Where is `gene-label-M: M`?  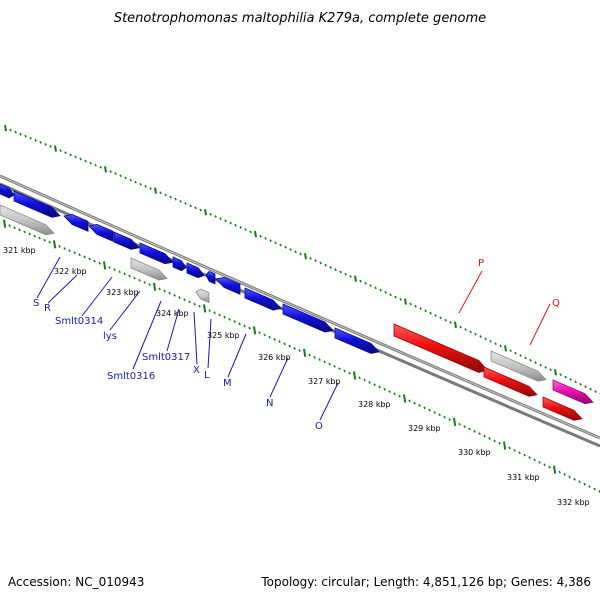
gene-label-M: M is located at coordinates (227, 383).